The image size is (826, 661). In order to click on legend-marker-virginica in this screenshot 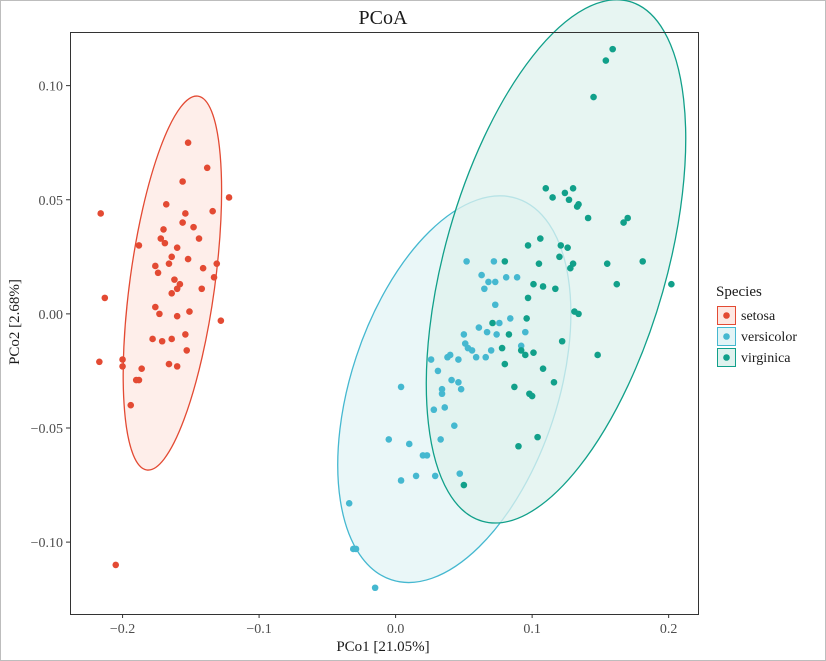, I will do `click(726, 357)`.